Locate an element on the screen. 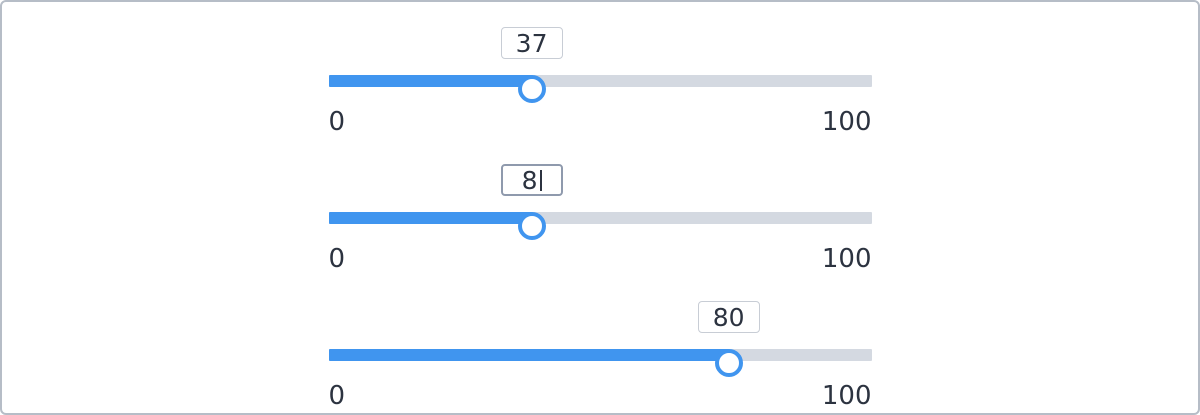  slider2-value-input: 8 is located at coordinates (531, 180).